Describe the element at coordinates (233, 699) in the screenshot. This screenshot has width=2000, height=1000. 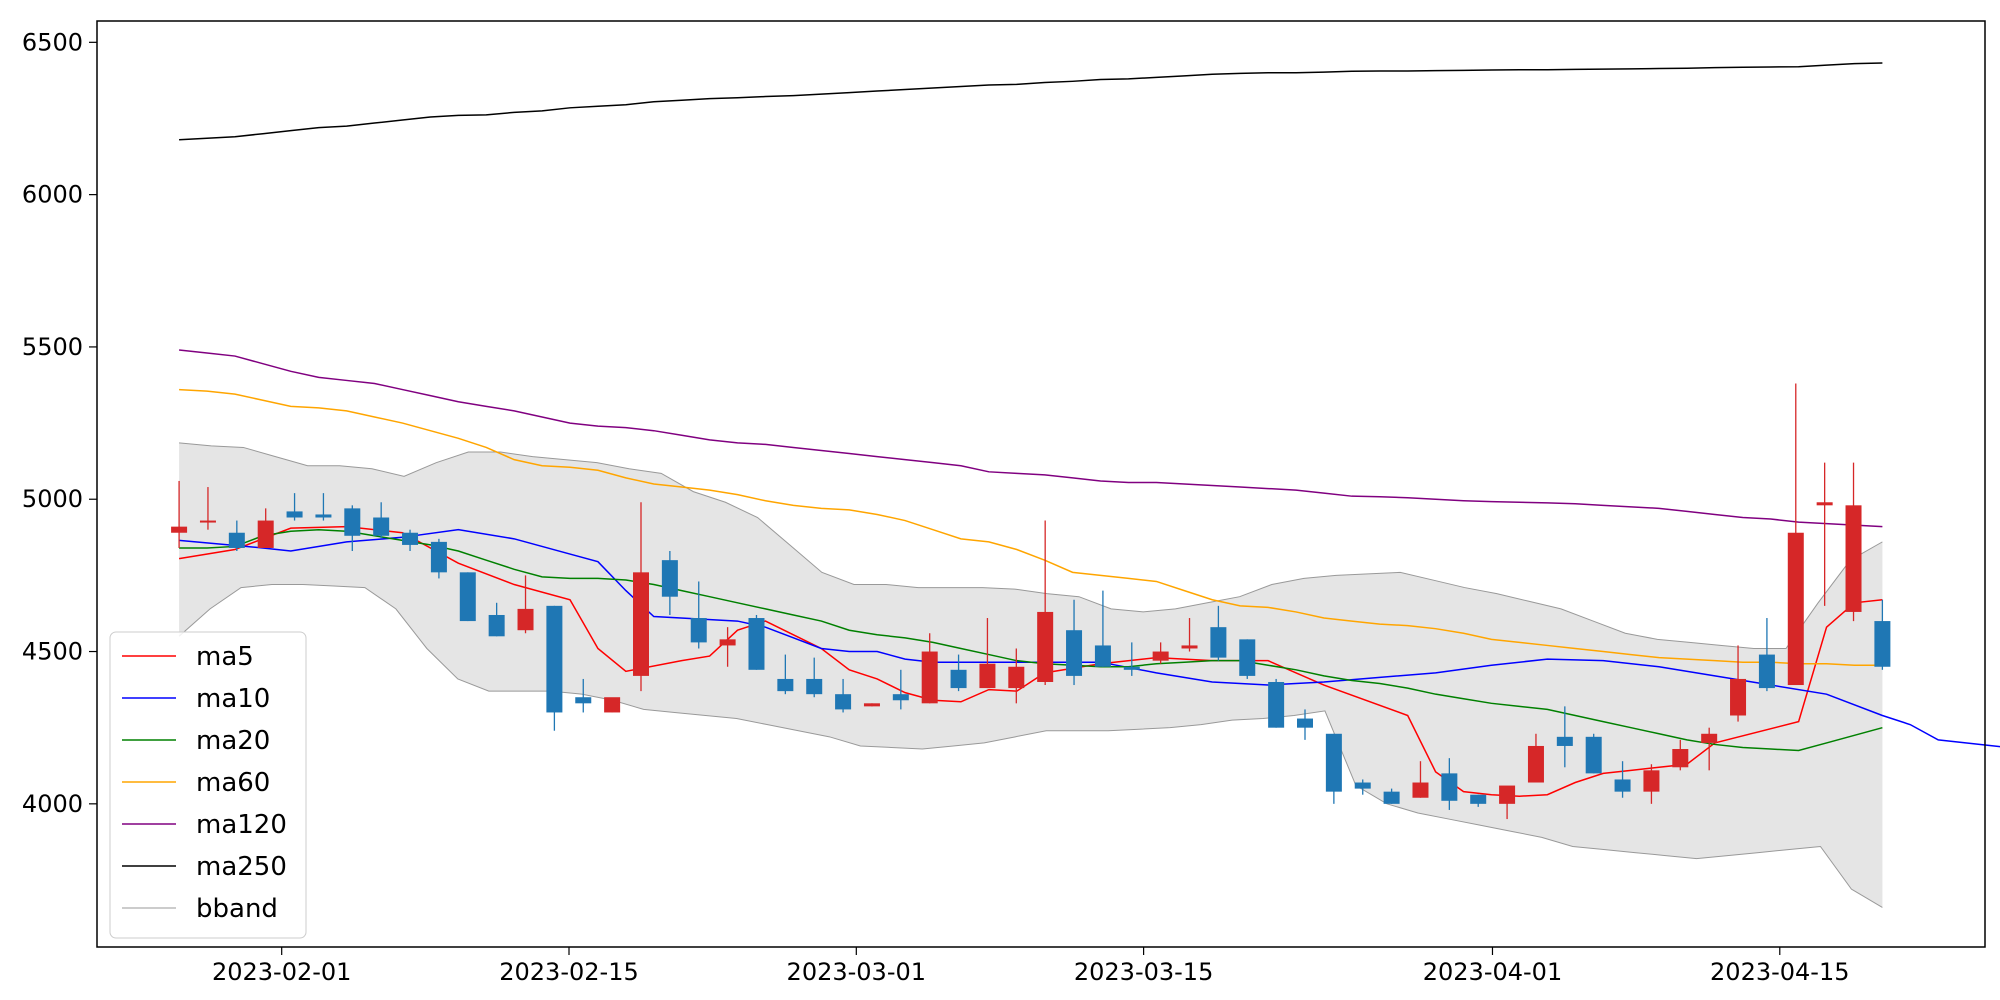
I see `legend-label-ma10: ma10` at that location.